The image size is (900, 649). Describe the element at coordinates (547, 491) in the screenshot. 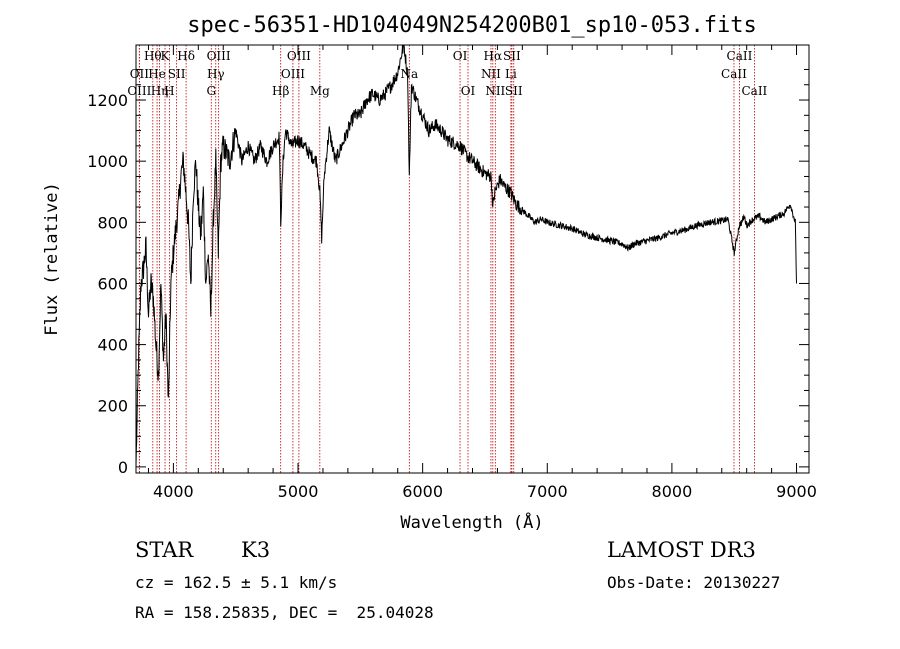

I see `x-tick-label-7000: 7000` at that location.